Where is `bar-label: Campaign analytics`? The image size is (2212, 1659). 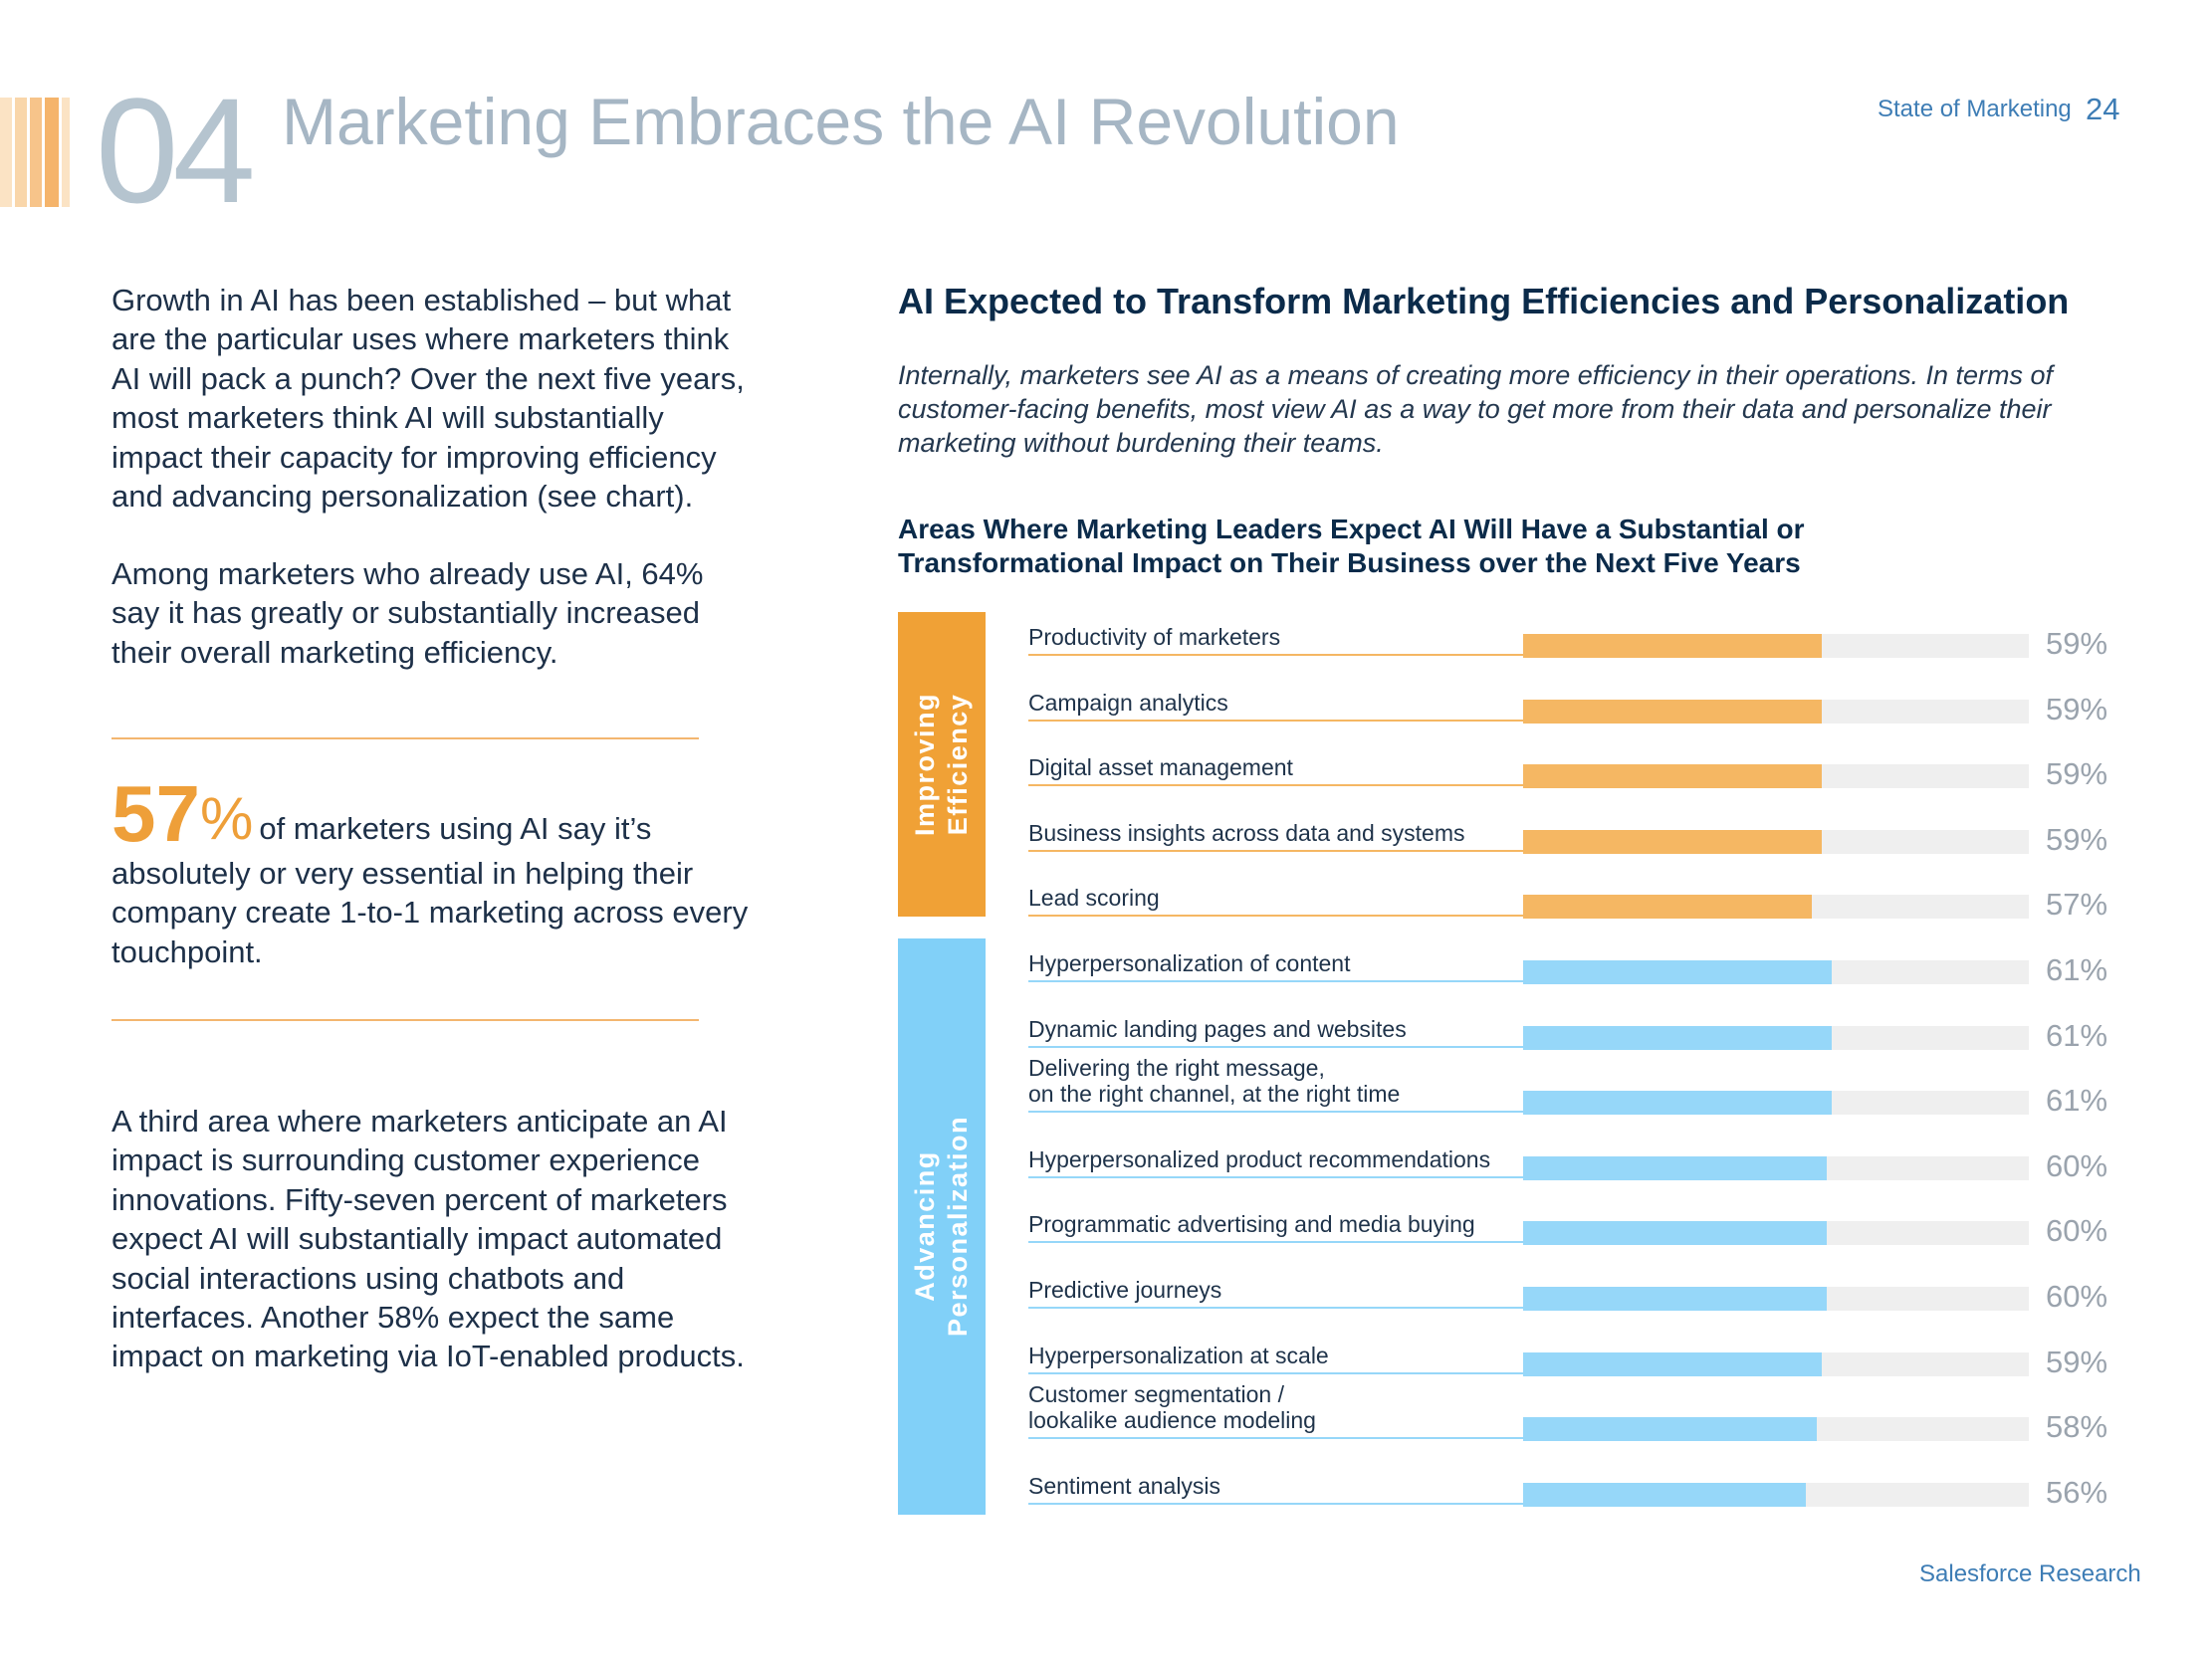 bar-label: Campaign analytics is located at coordinates (1128, 702).